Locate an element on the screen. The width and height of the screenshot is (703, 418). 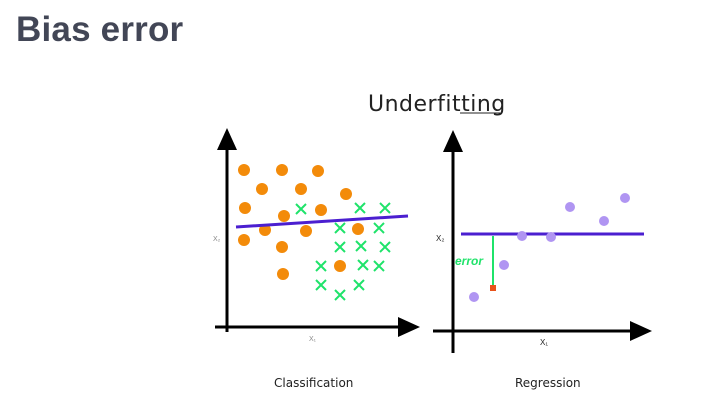
error-label: error is located at coordinates (469, 261).